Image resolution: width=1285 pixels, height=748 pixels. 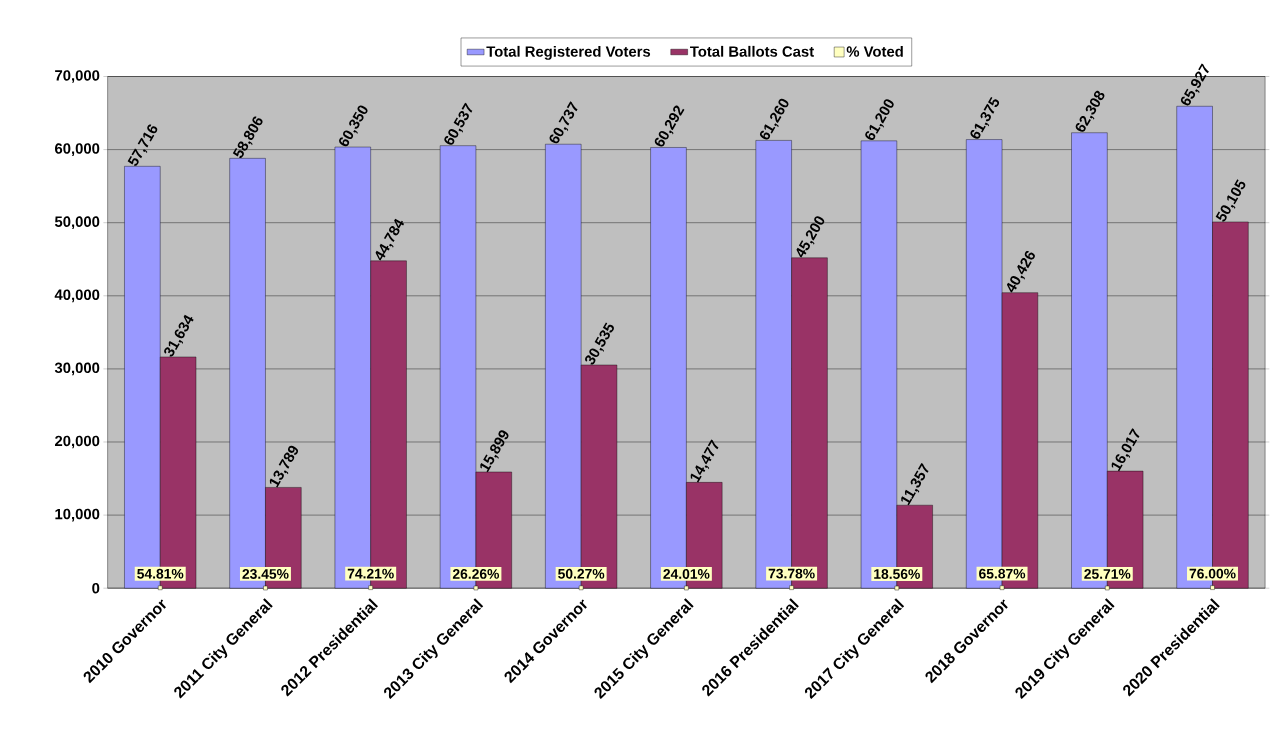 What do you see at coordinates (1107, 573) in the screenshot?
I see `data-label: 25.71%` at bounding box center [1107, 573].